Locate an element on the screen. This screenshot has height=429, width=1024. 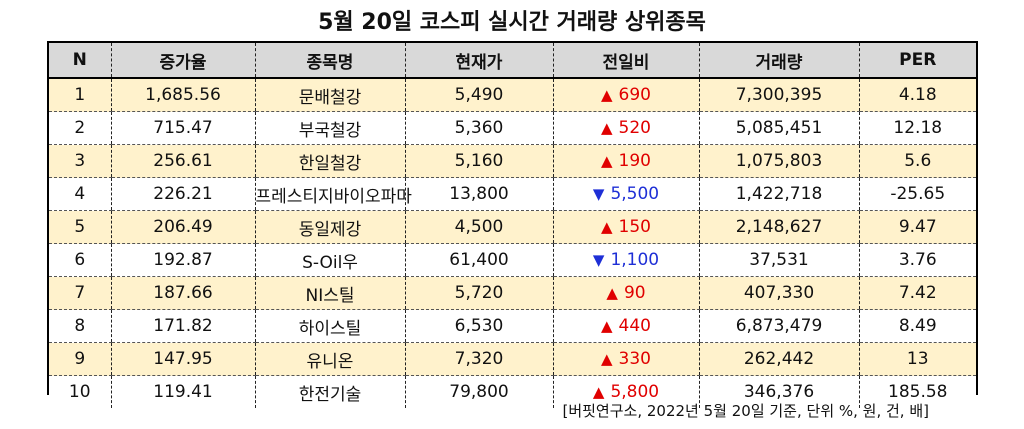
increase-rate-cell: 256.61 is located at coordinates (182, 161).